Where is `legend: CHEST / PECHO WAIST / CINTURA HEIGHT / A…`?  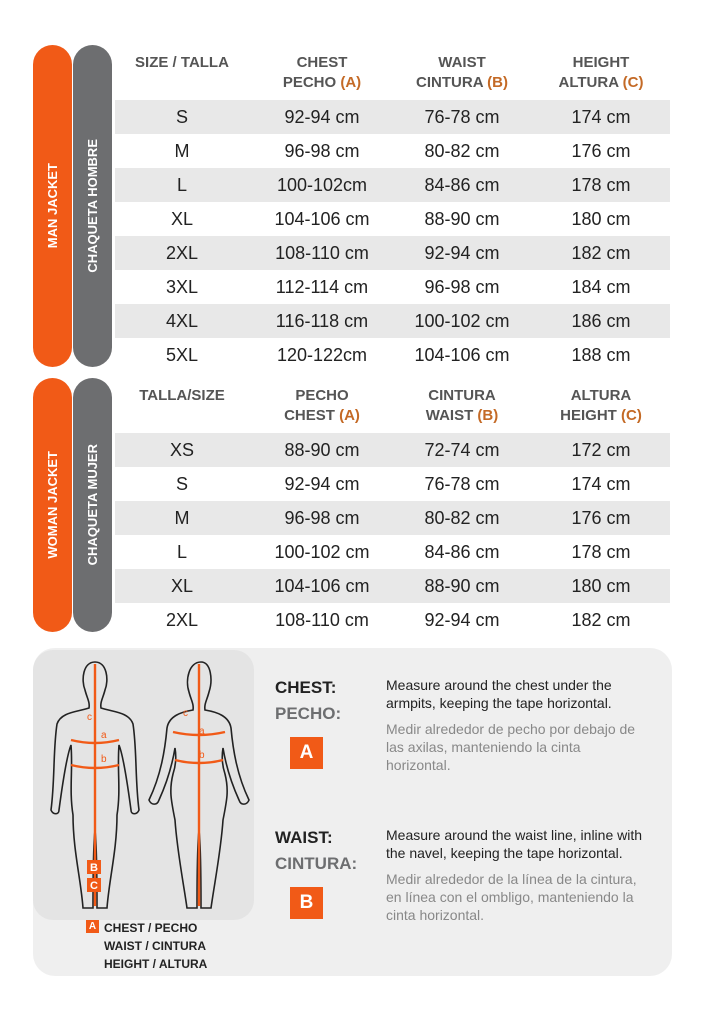
legend: CHEST / PECHO WAIST / CINTURA HEIGHT / A… is located at coordinates (155, 946).